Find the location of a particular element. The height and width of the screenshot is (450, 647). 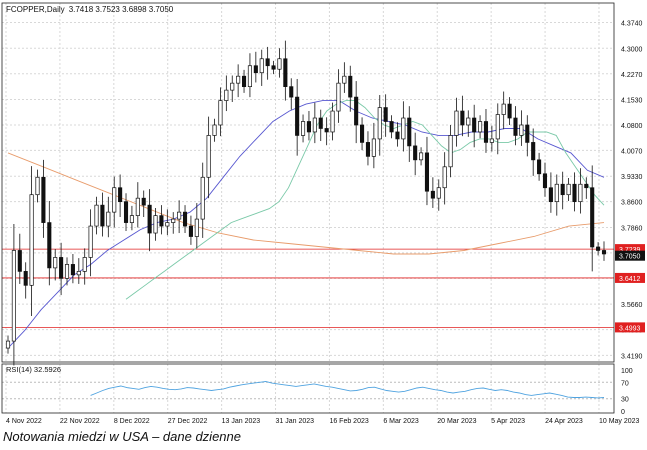

date-tick-label: 22 Nov 2022 is located at coordinates (80, 421).